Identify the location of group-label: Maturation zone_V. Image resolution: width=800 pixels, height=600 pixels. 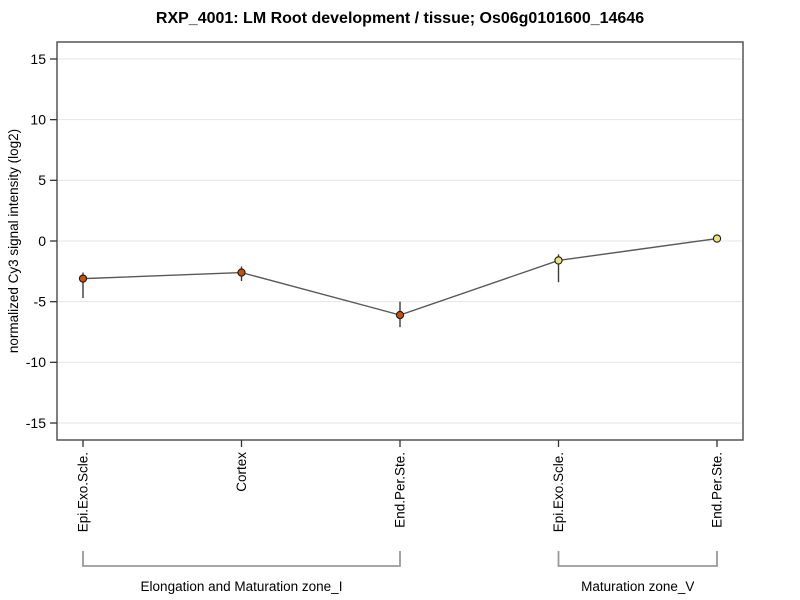
(637, 586).